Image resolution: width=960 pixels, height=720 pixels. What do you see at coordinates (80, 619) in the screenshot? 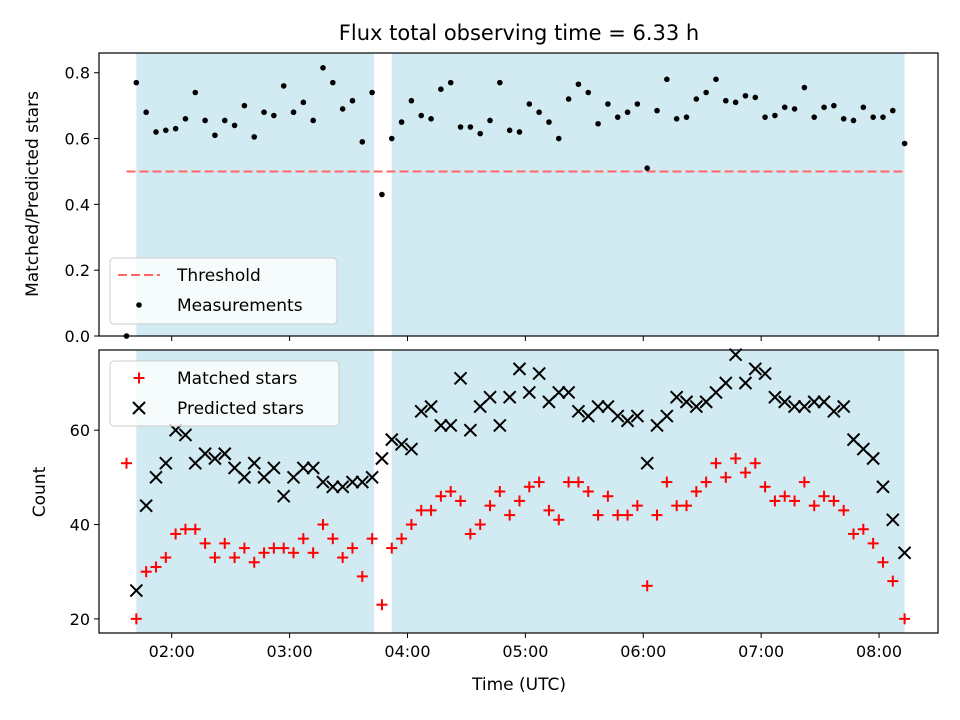
I see `count-y-tick-label: 20` at bounding box center [80, 619].